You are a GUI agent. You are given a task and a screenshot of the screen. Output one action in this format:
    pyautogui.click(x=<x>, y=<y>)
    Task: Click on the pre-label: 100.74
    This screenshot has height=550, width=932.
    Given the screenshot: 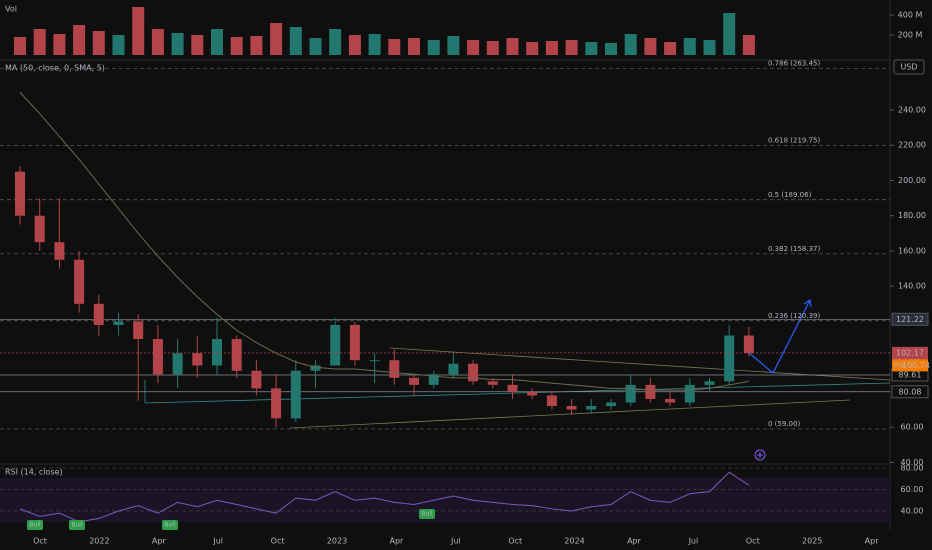 What is the action you would take?
    pyautogui.click(x=916, y=365)
    